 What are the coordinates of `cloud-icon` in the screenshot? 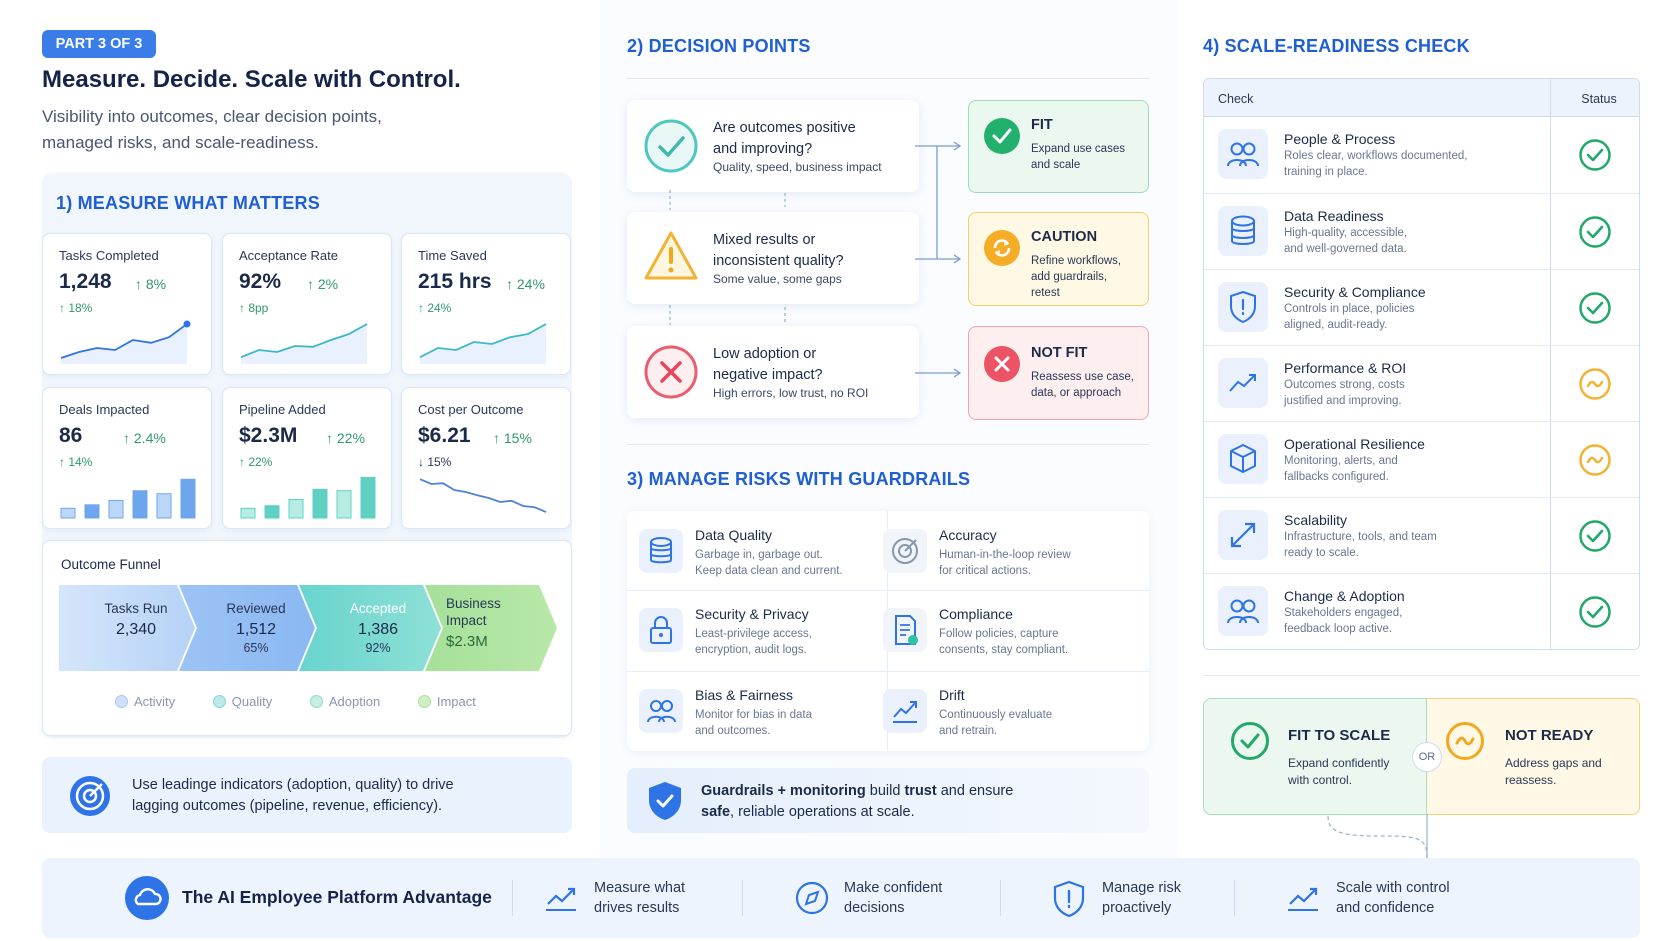 It's located at (147, 898).